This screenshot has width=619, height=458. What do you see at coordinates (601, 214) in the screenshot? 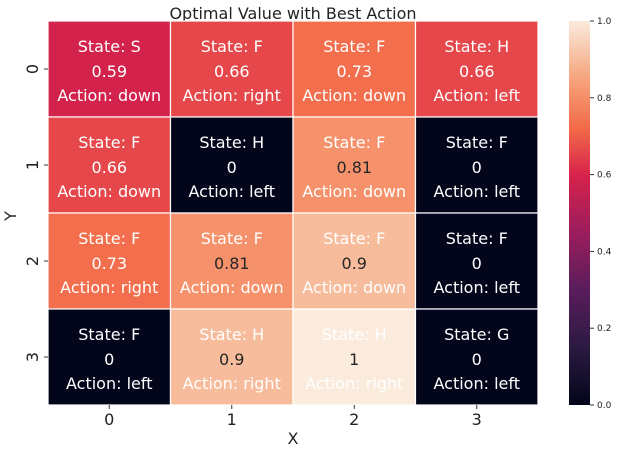
I see `colorbar-ticks: 0.0 0.2 0.4 0.6 0.8 1.0` at bounding box center [601, 214].